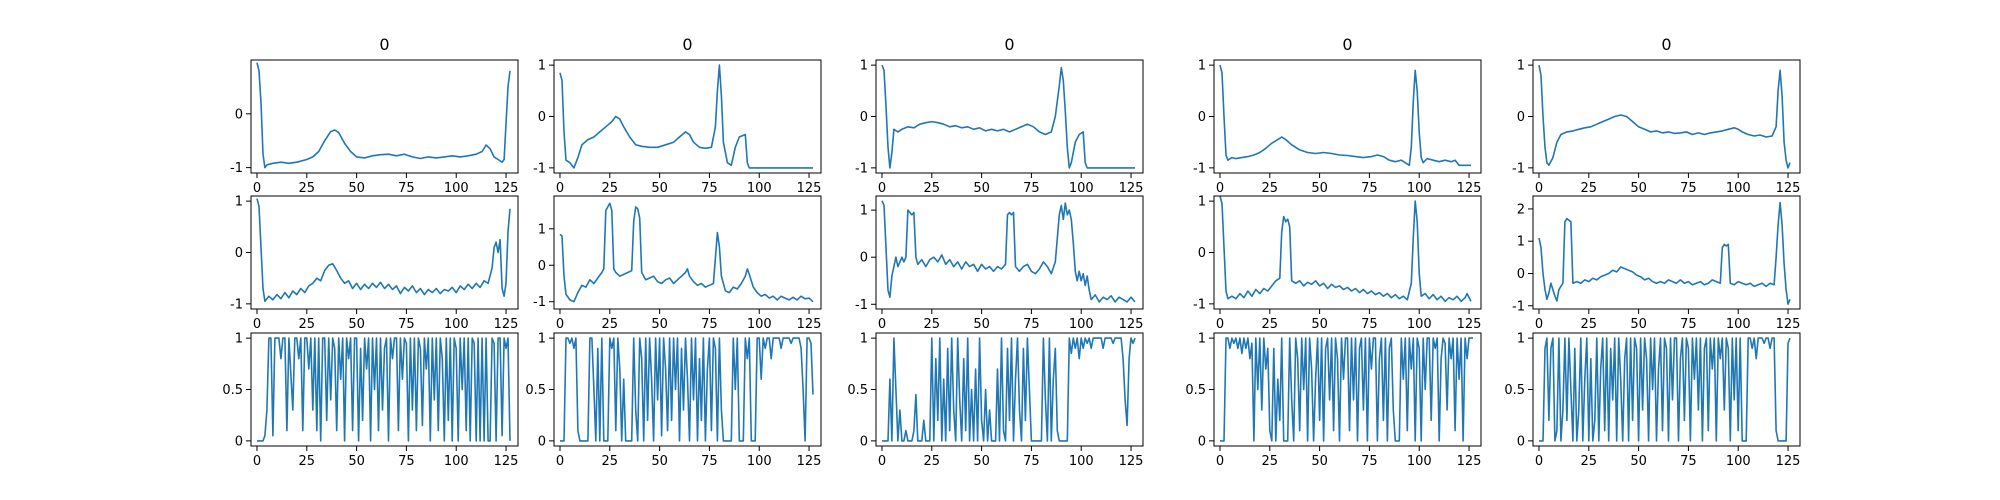  I want to click on subplot-r2-c2: 0 25 50 75 100 125 0 0.5 1, so click(995, 400).